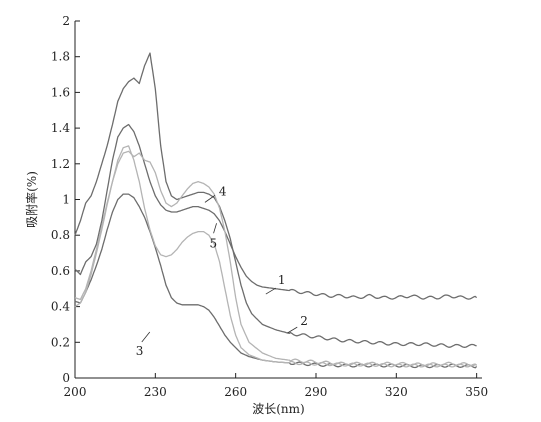 The width and height of the screenshot is (541, 422). Describe the element at coordinates (282, 280) in the screenshot. I see `series-label-1: 1` at that location.